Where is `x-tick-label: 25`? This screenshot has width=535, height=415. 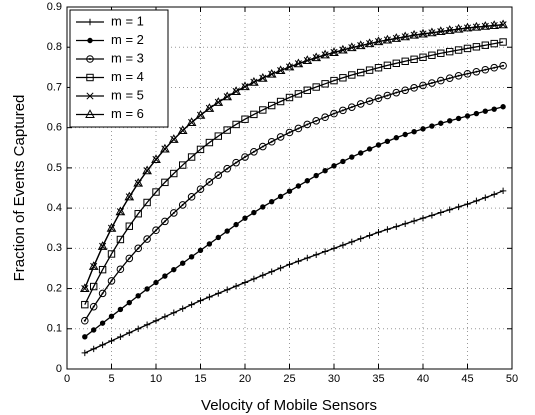 x-tick-label: 25 is located at coordinates (289, 379).